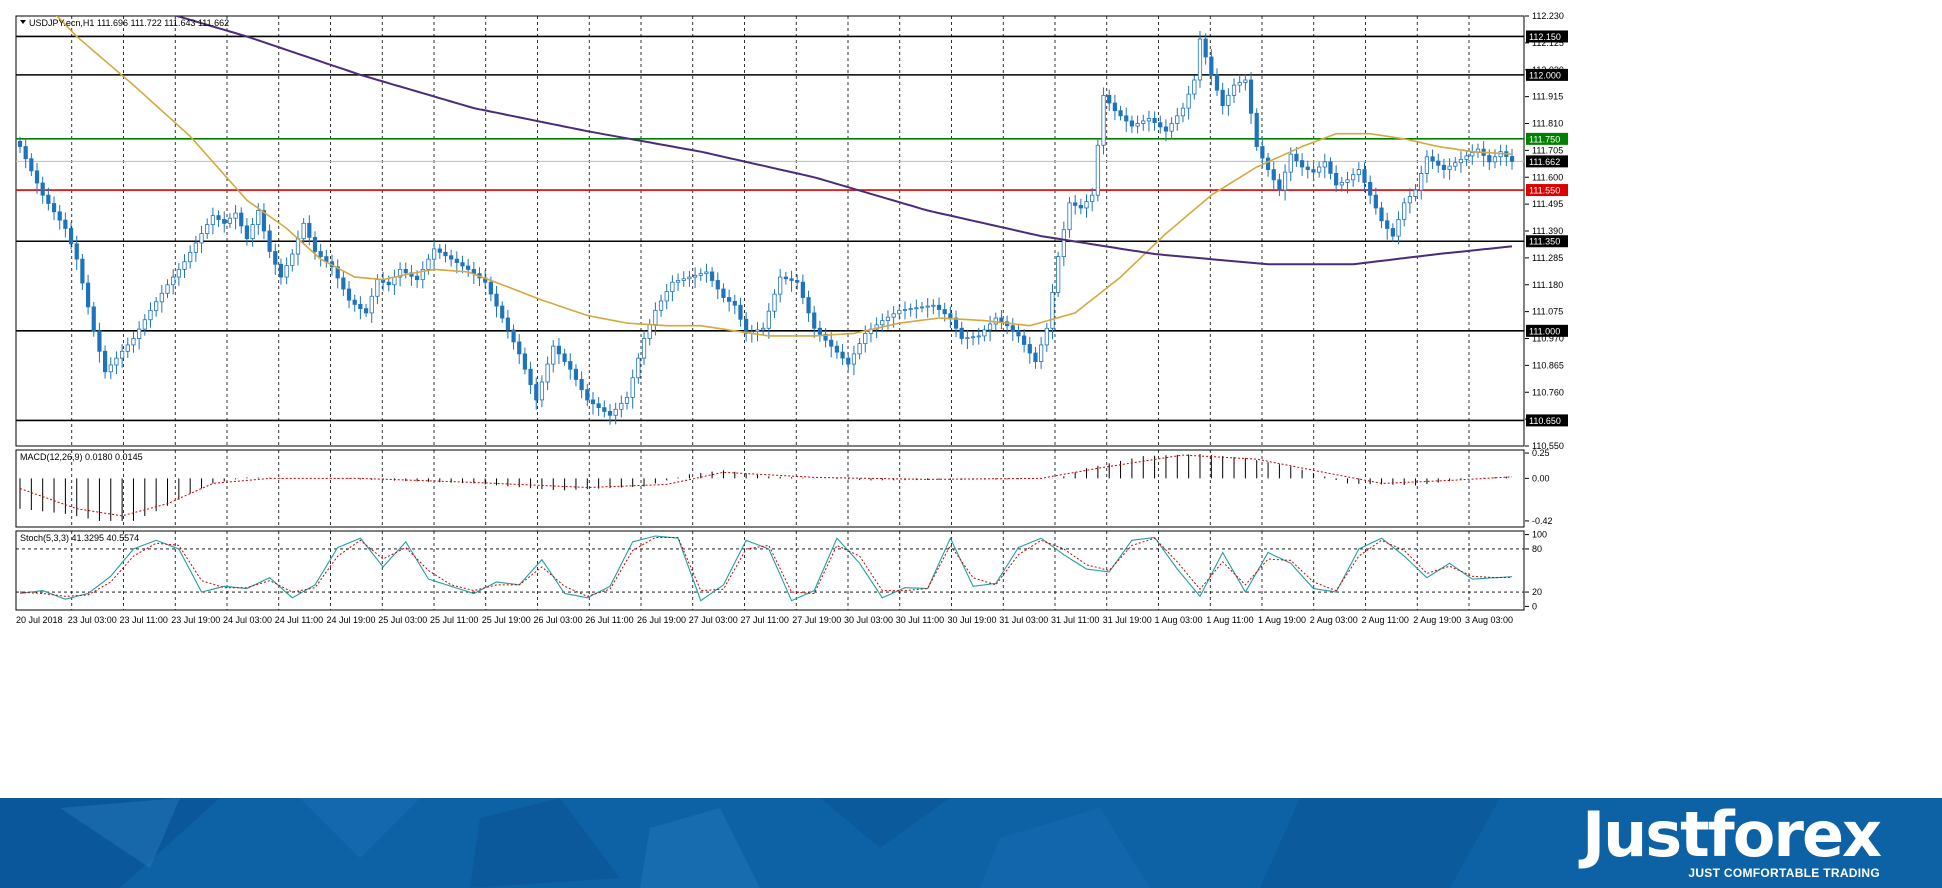 The height and width of the screenshot is (888, 1942). What do you see at coordinates (1548, 365) in the screenshot?
I see `y-tick-label: 110.865` at bounding box center [1548, 365].